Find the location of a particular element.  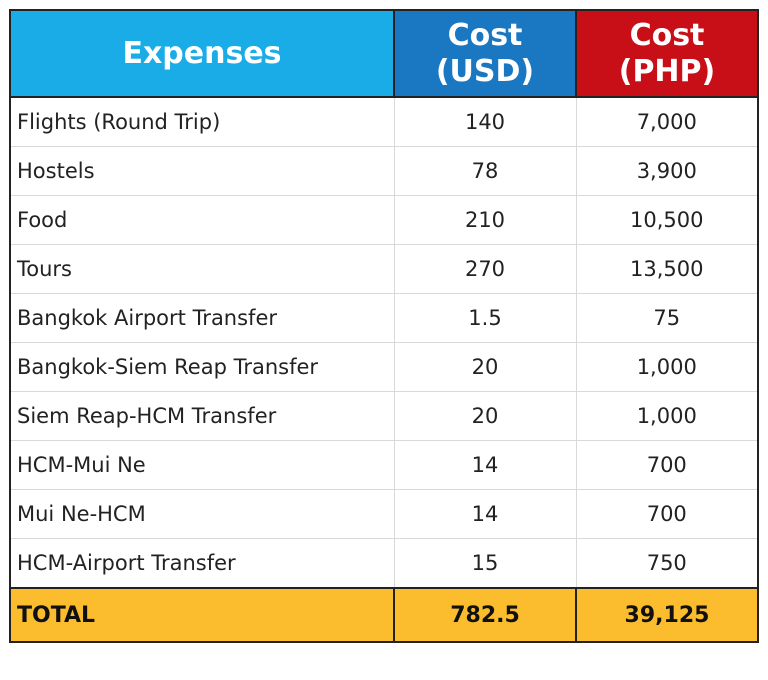

total-row: TOTAL 782.5 39,125 is located at coordinates (384, 615).